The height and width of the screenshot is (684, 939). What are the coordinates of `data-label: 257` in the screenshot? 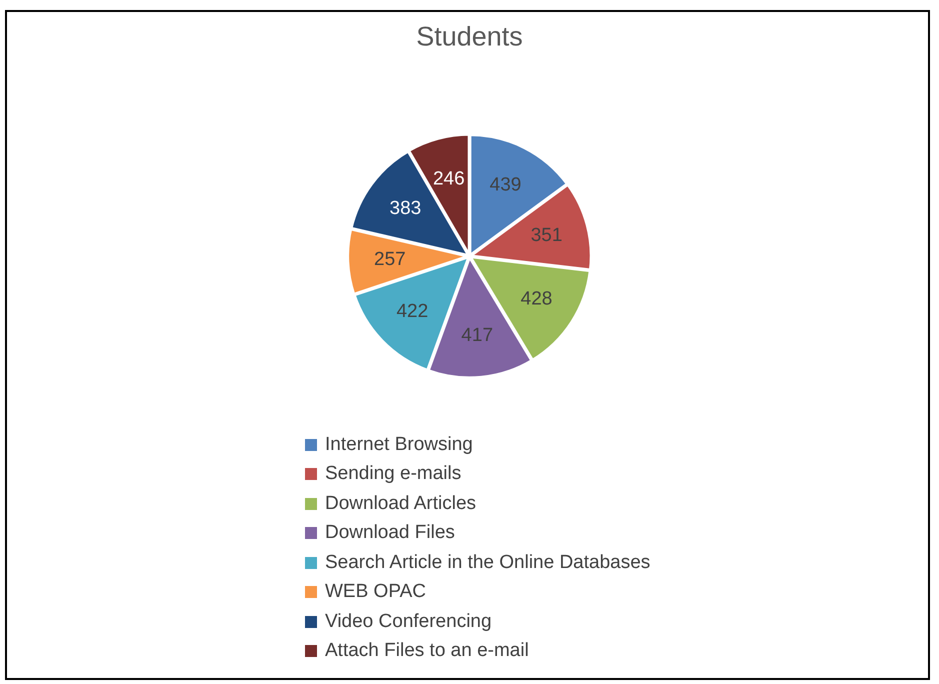 It's located at (390, 259).